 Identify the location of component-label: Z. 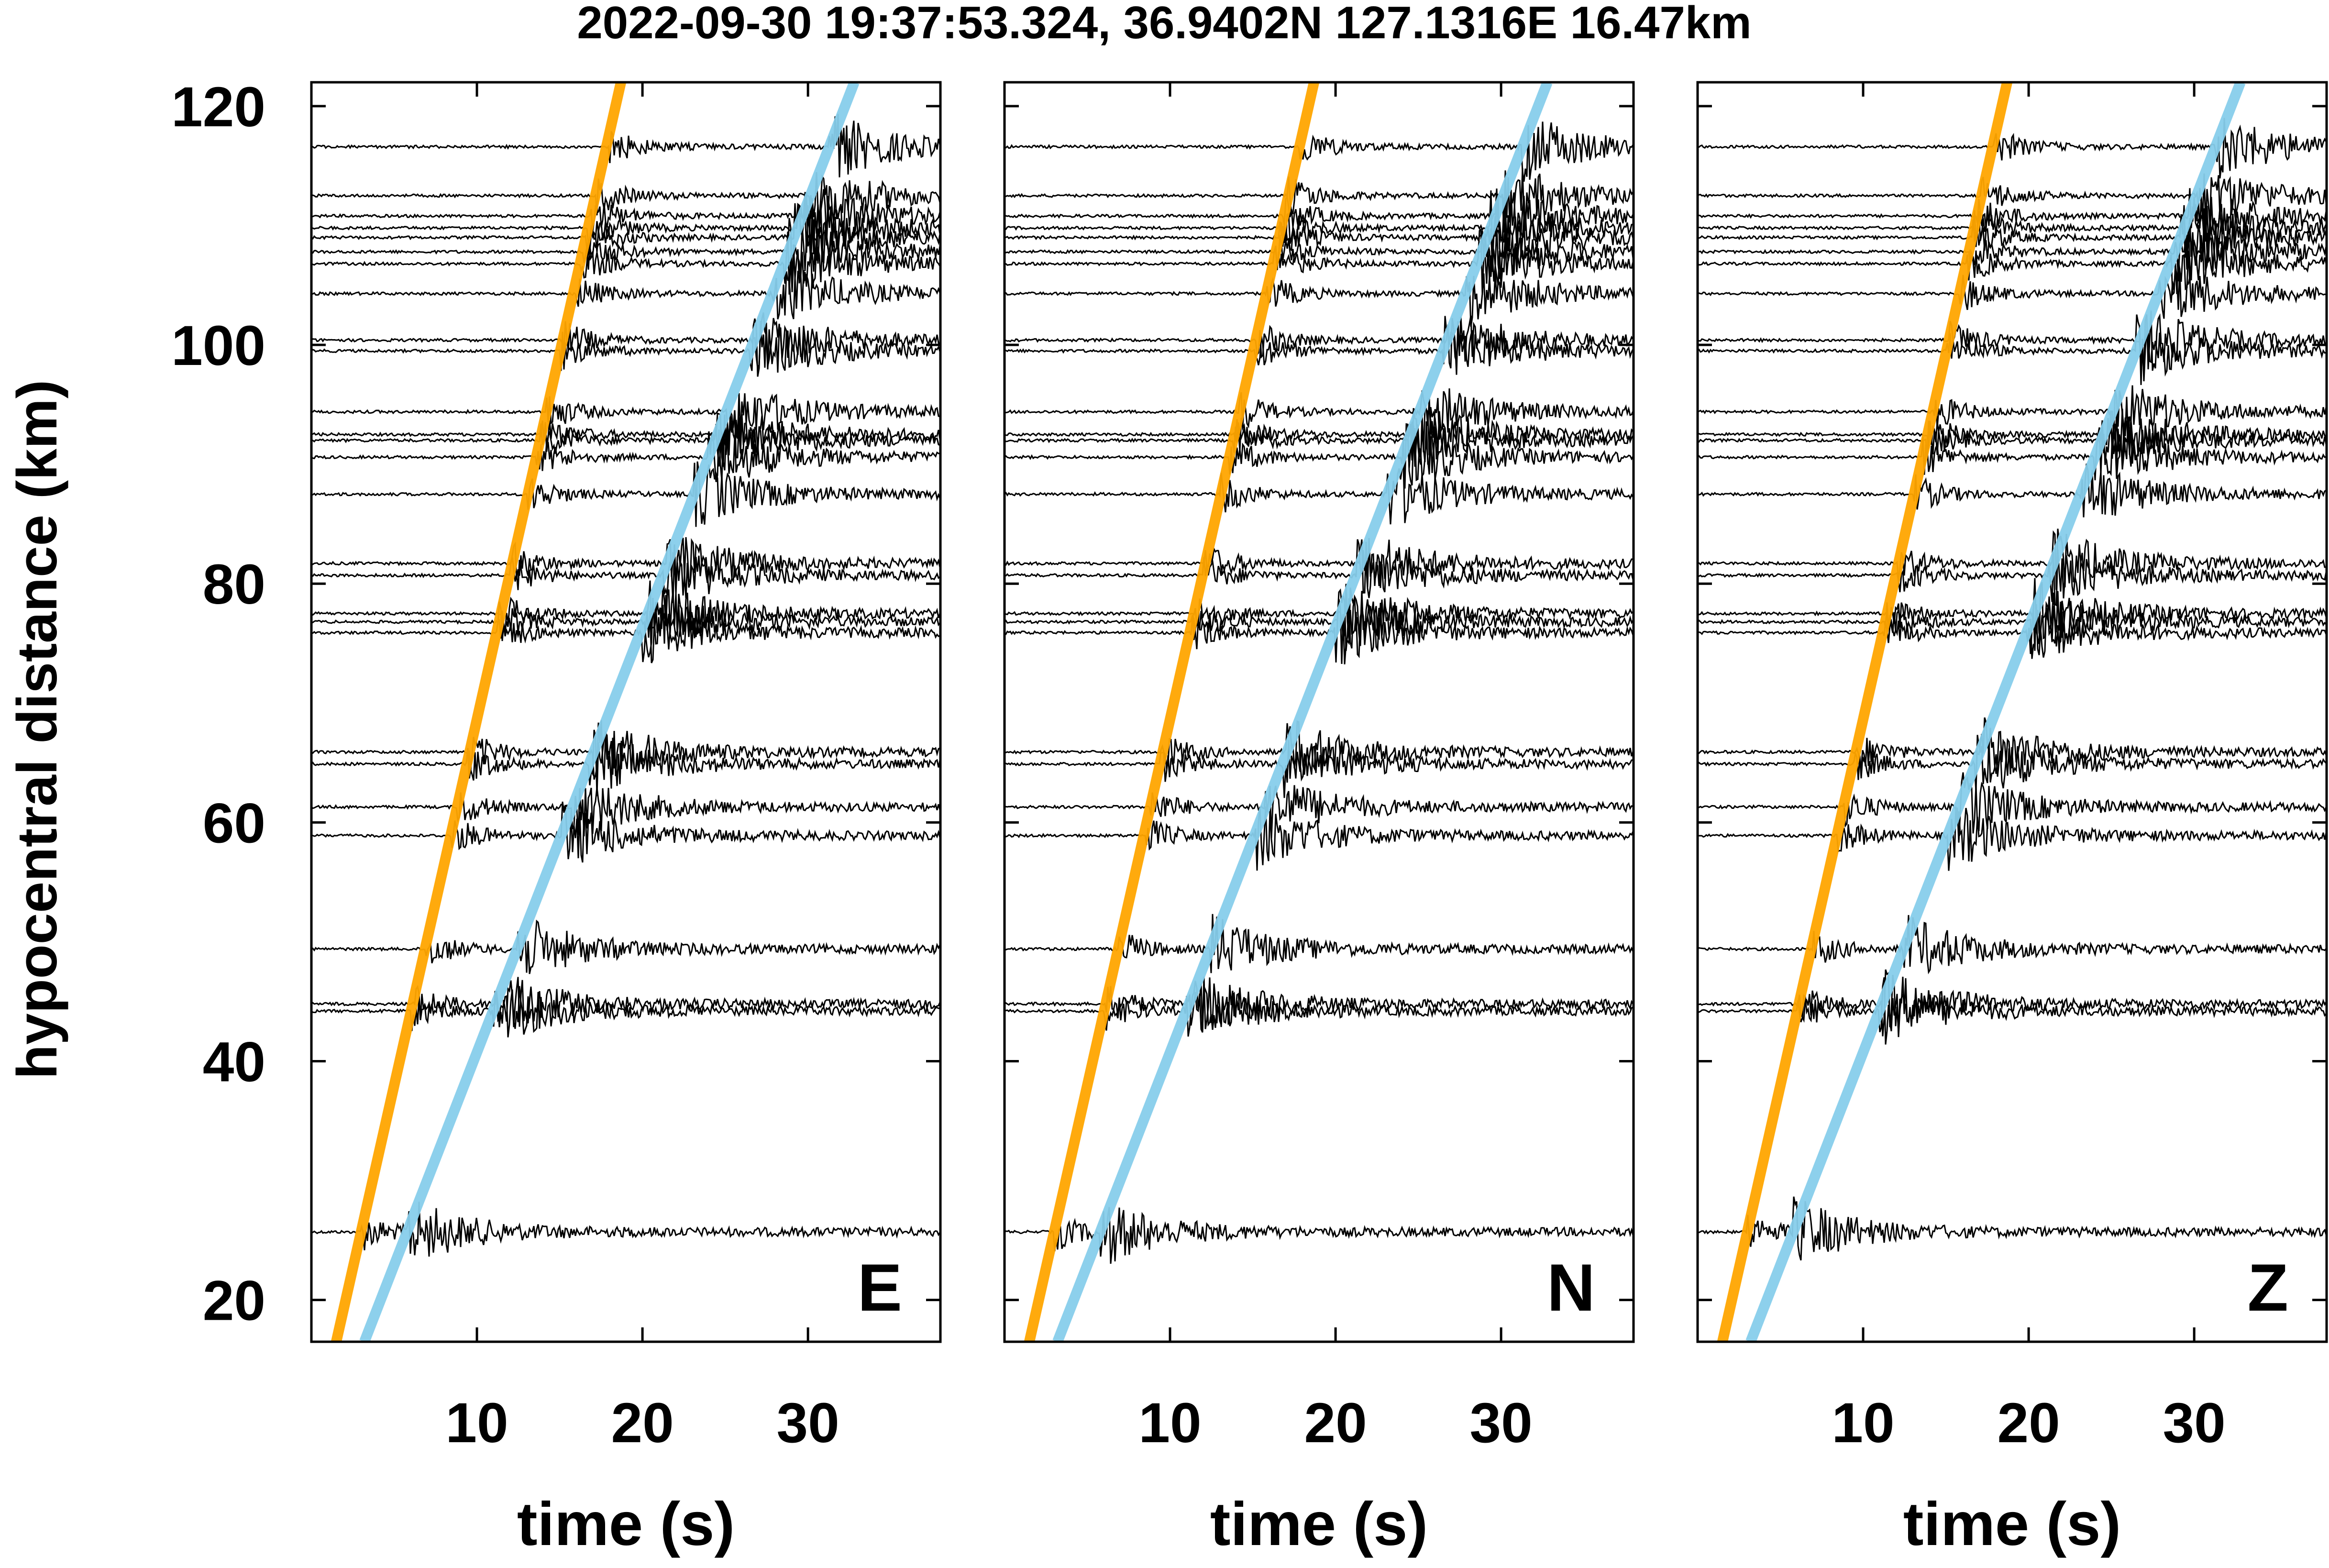
(2267, 1287).